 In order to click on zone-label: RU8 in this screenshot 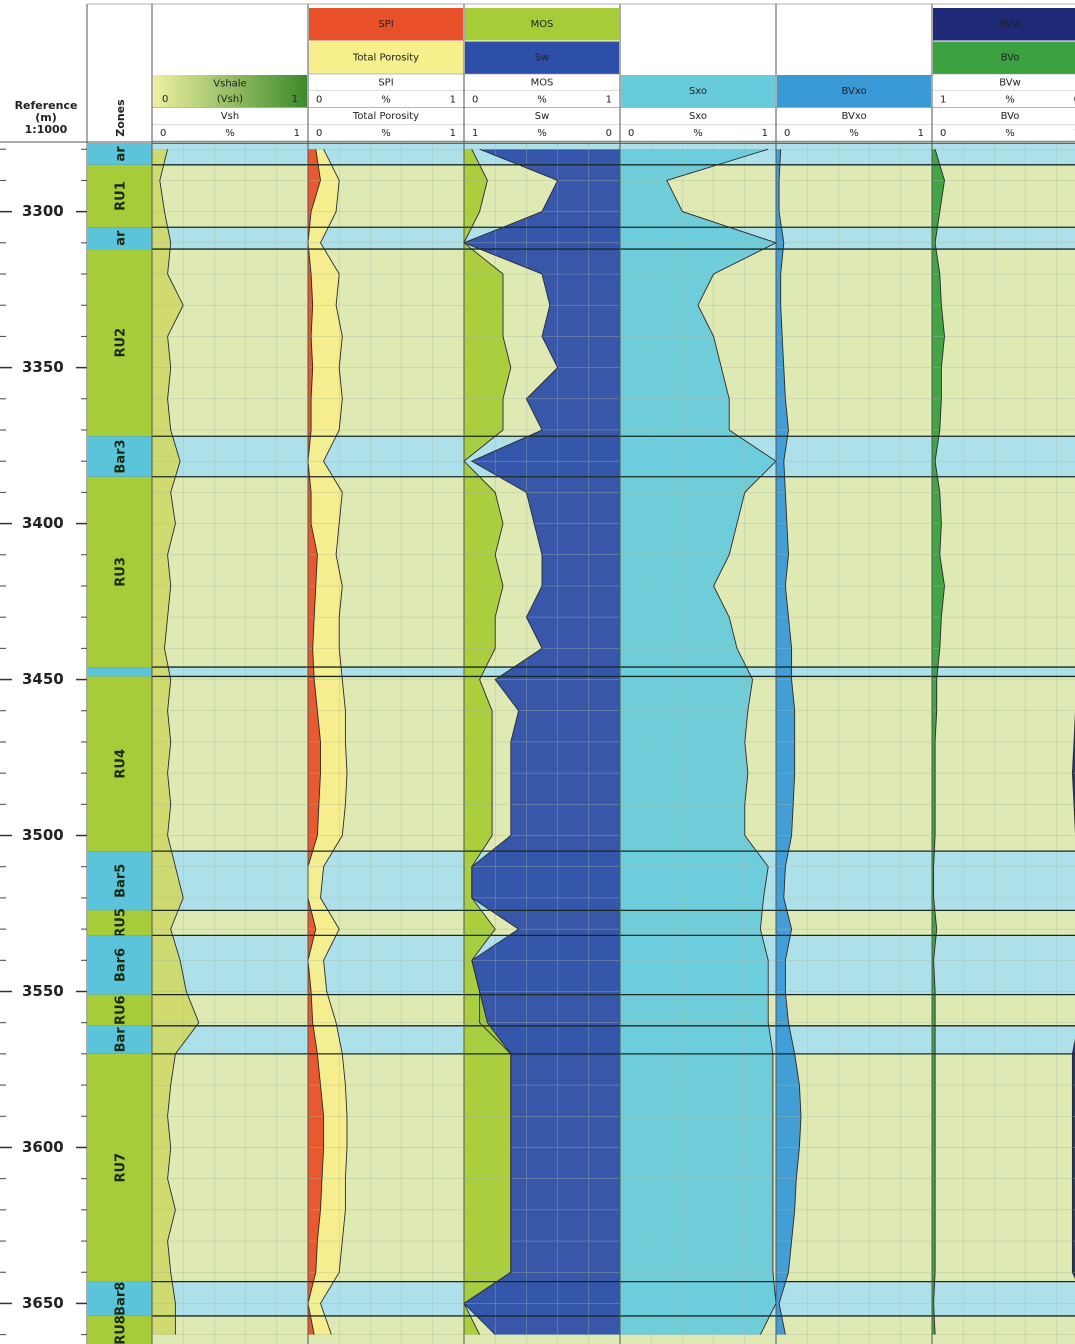, I will do `click(121, 1329)`.